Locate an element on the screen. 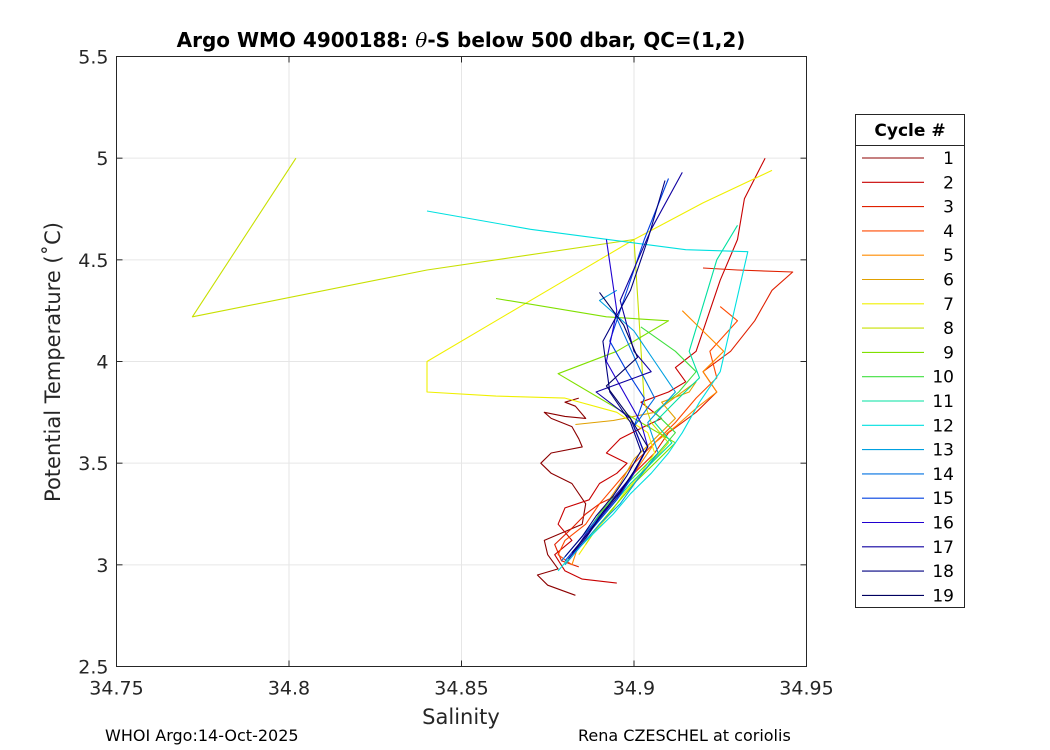 The width and height of the screenshot is (1050, 750). x-axis-label: Salinity is located at coordinates (461, 717).